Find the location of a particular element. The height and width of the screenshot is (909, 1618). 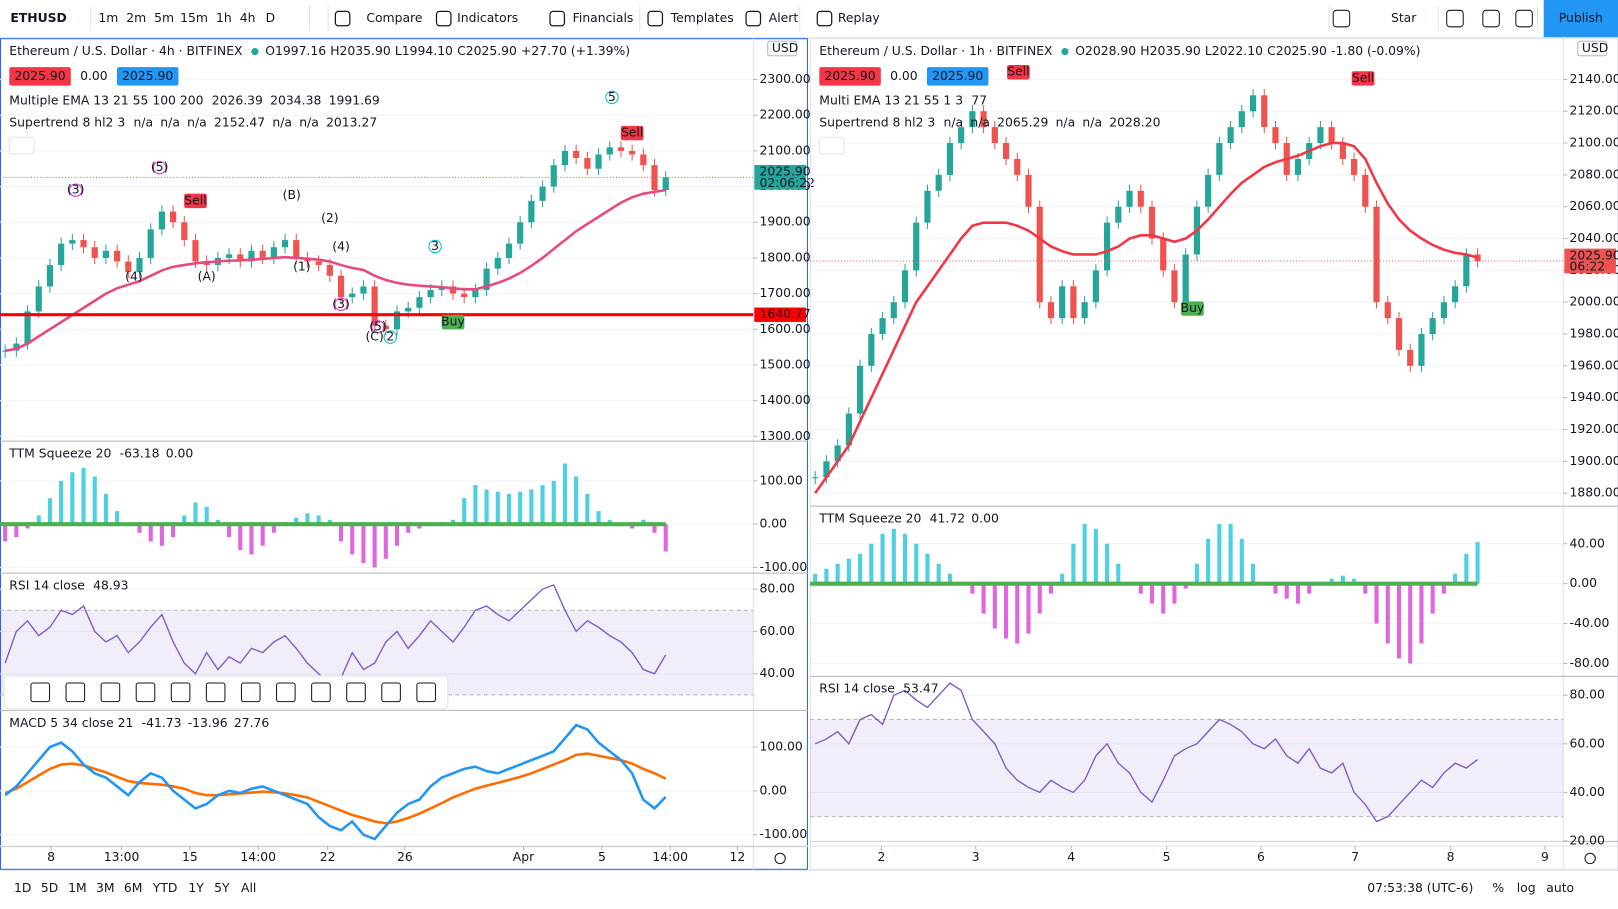

ohlc-value: -1.80 (-0.09%) is located at coordinates (1375, 51).